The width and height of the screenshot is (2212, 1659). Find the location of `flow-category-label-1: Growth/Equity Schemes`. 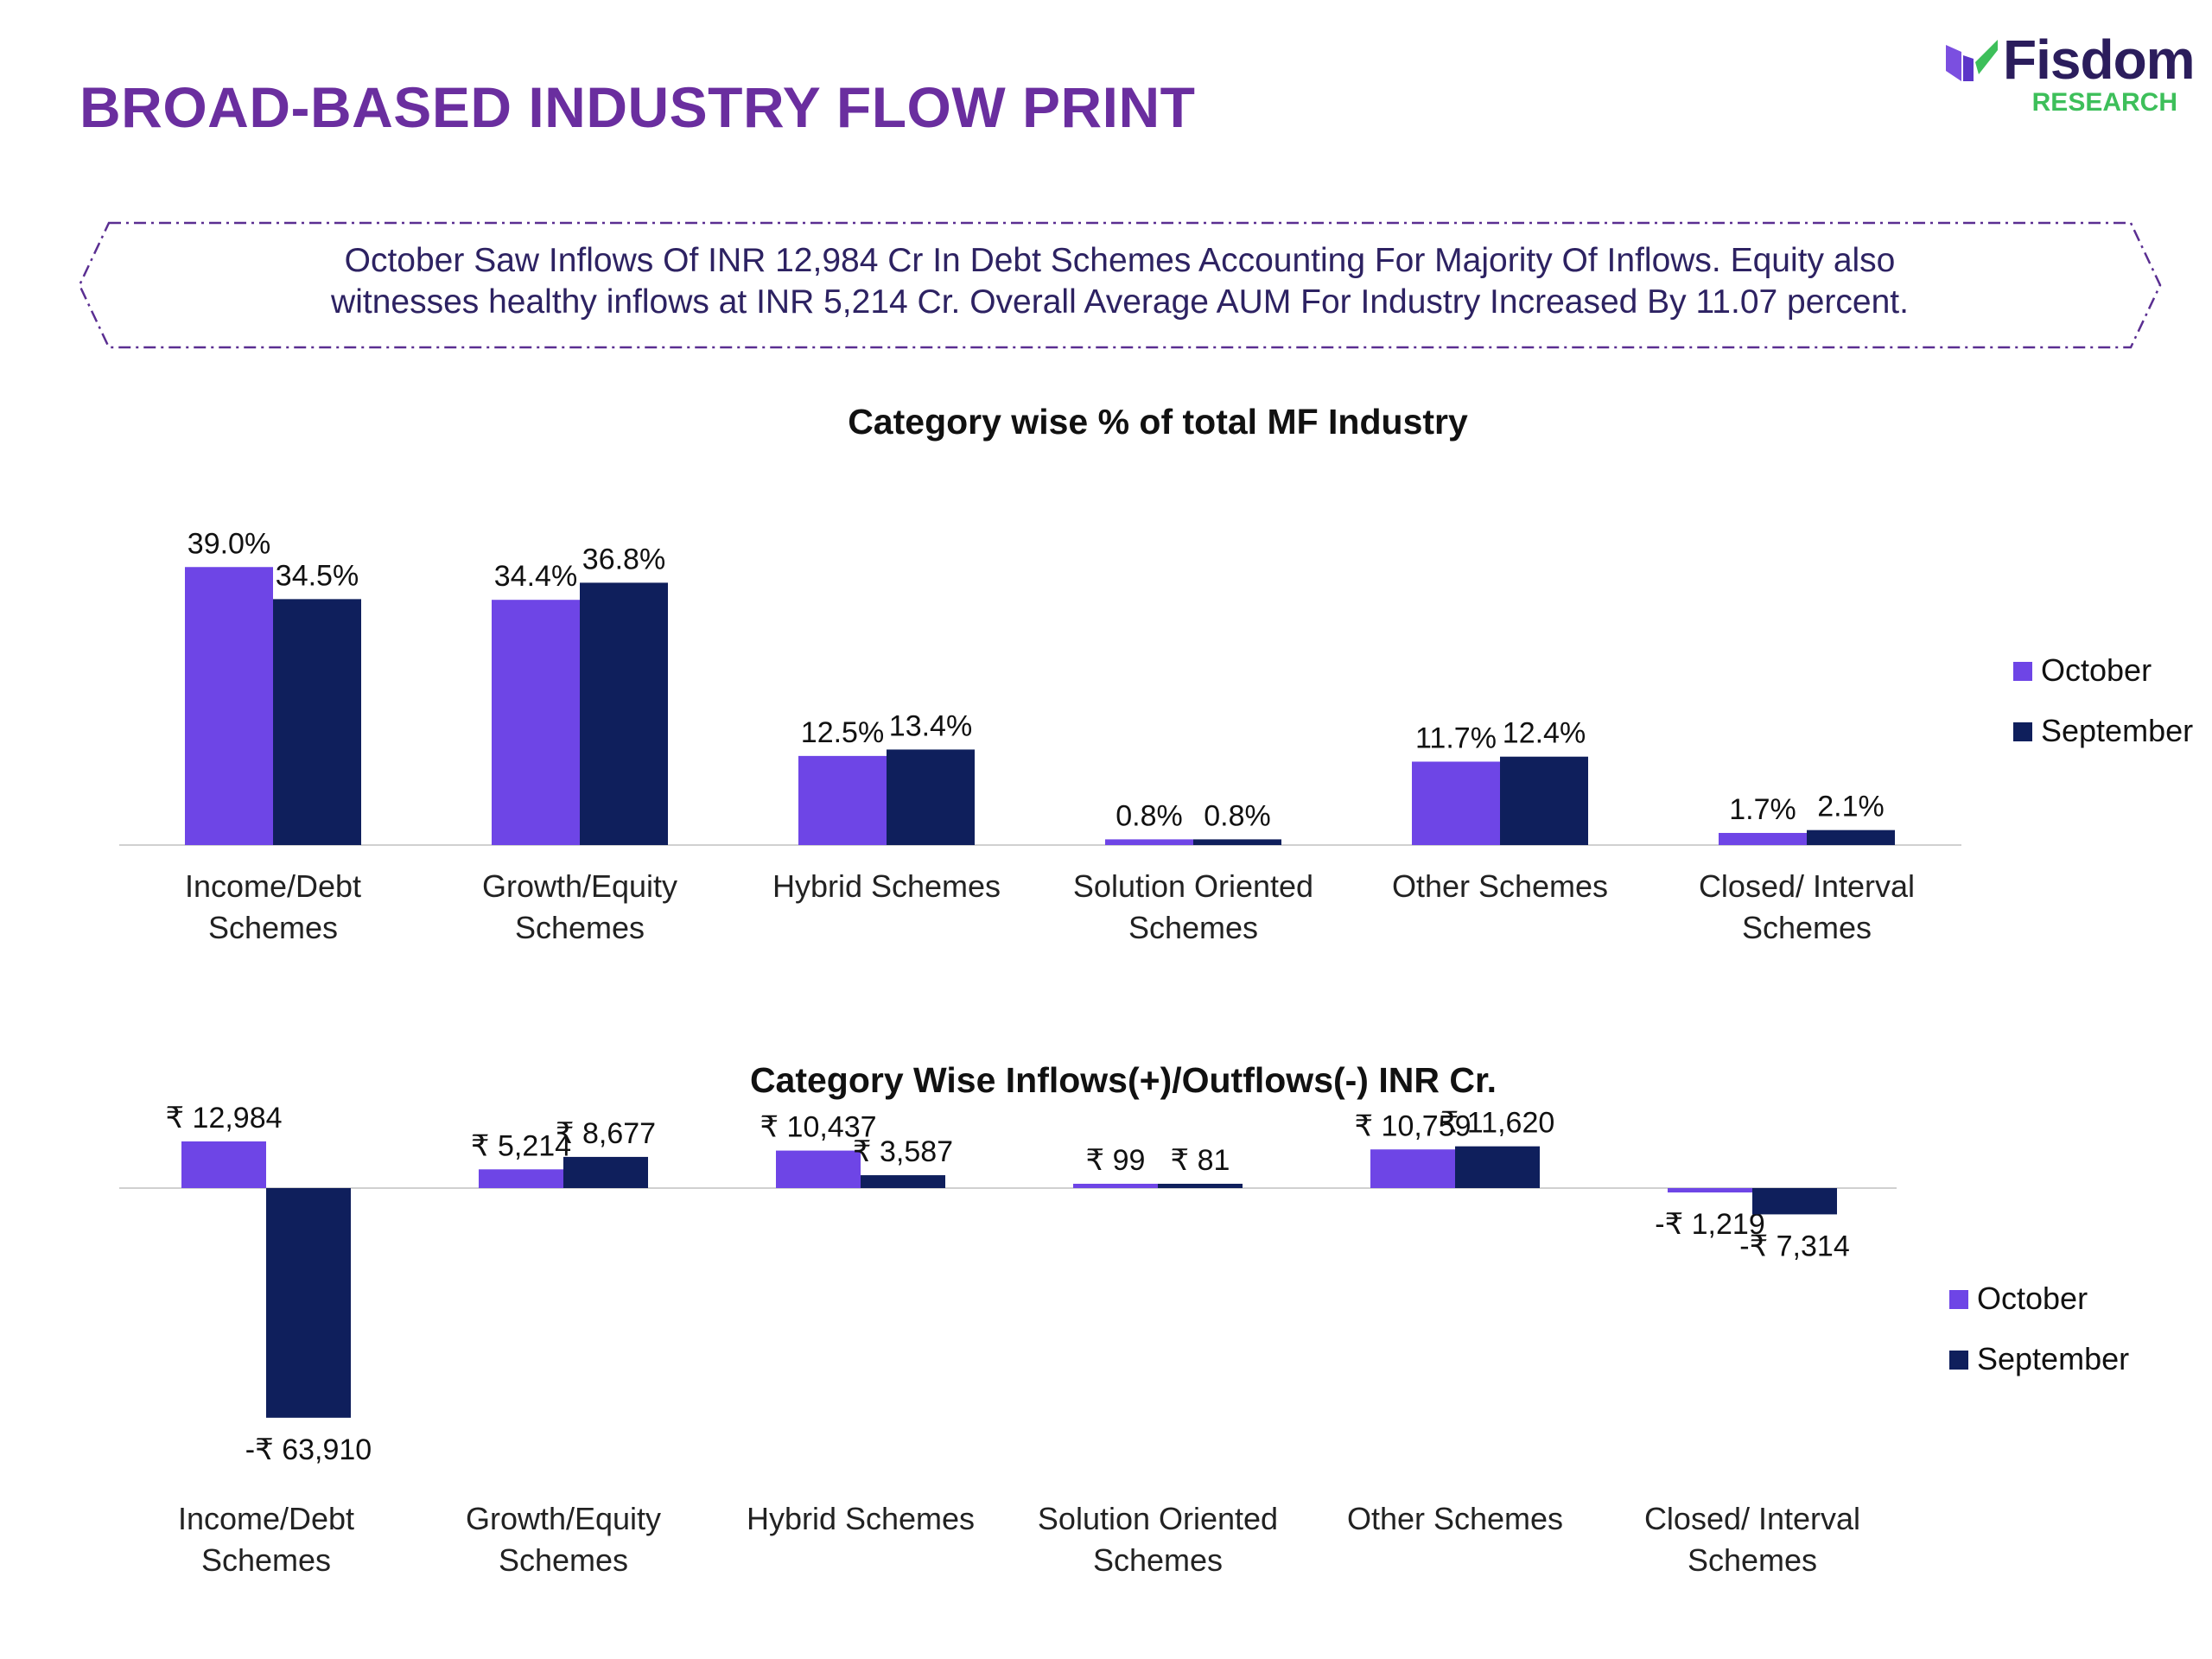

flow-category-label-1: Growth/Equity Schemes is located at coordinates (563, 1539).